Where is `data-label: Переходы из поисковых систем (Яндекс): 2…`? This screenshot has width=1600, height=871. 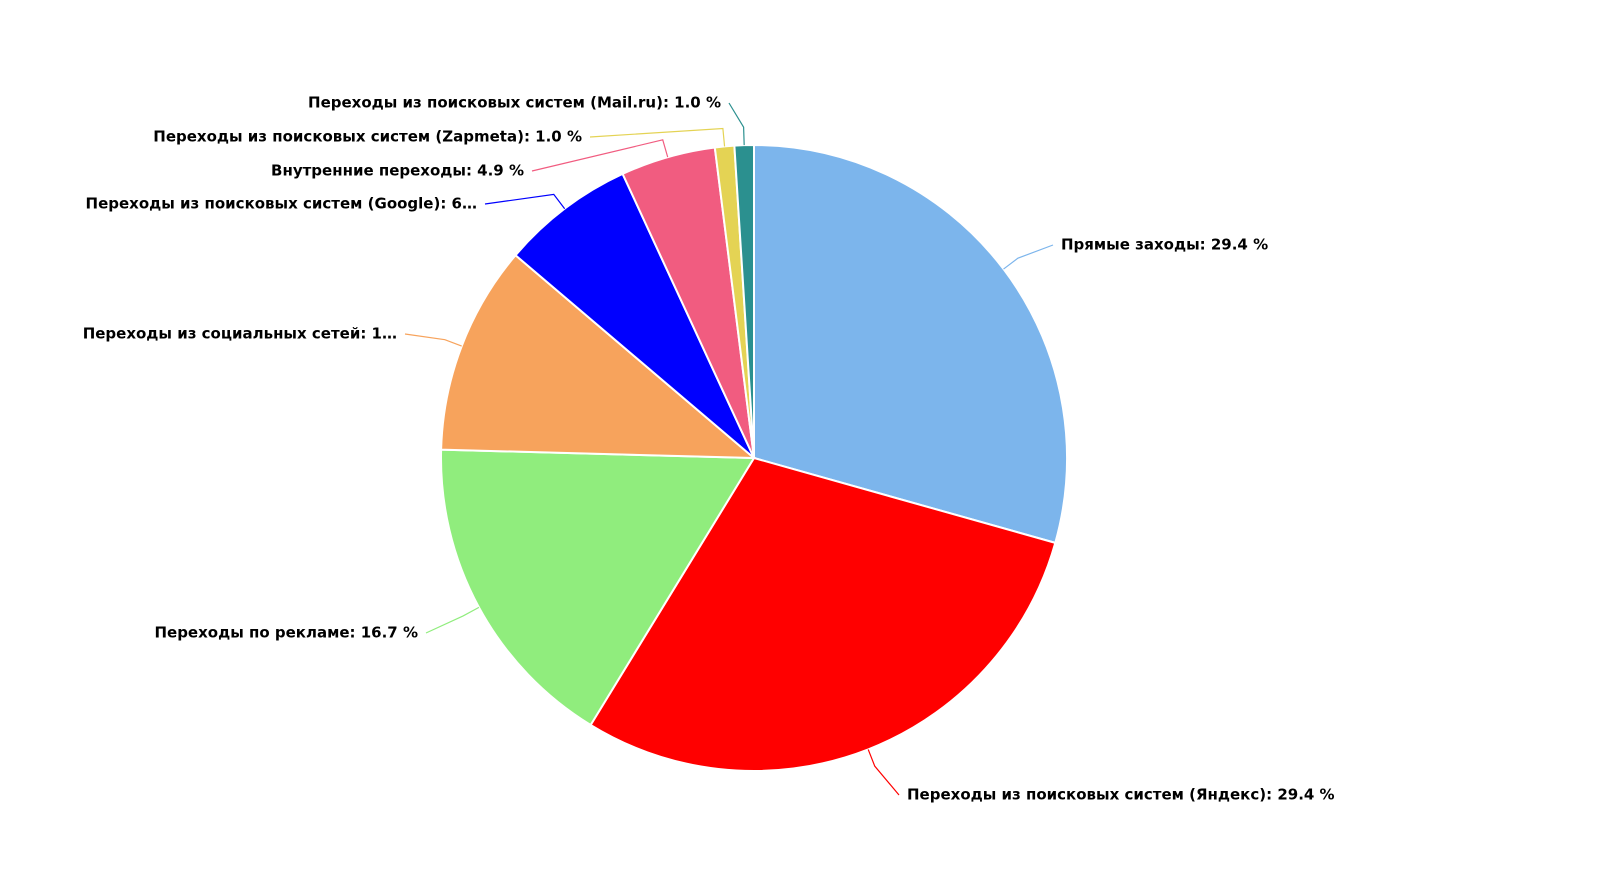
data-label: Переходы из поисковых систем (Яндекс): 2… is located at coordinates (1121, 795).